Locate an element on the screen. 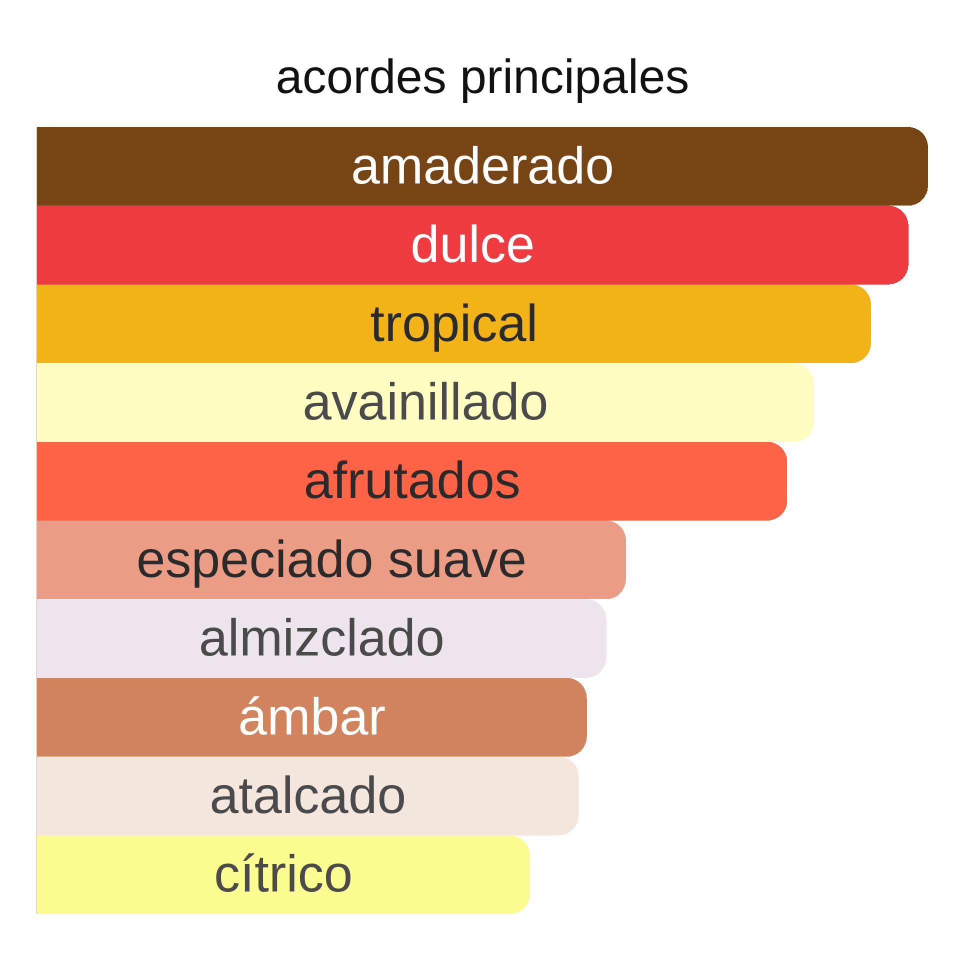  y-tick-label: amaderado is located at coordinates (482, 166).